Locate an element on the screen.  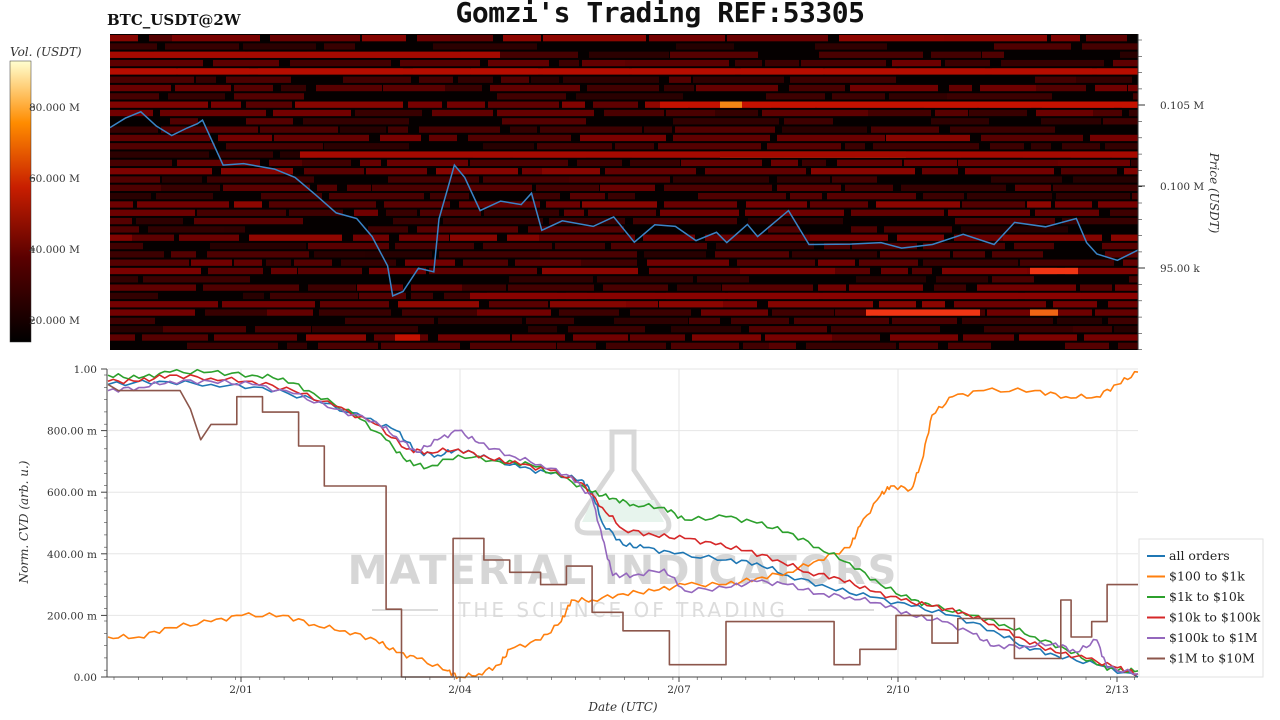
legend-entry: $100 to $1k is located at coordinates (1207, 576).